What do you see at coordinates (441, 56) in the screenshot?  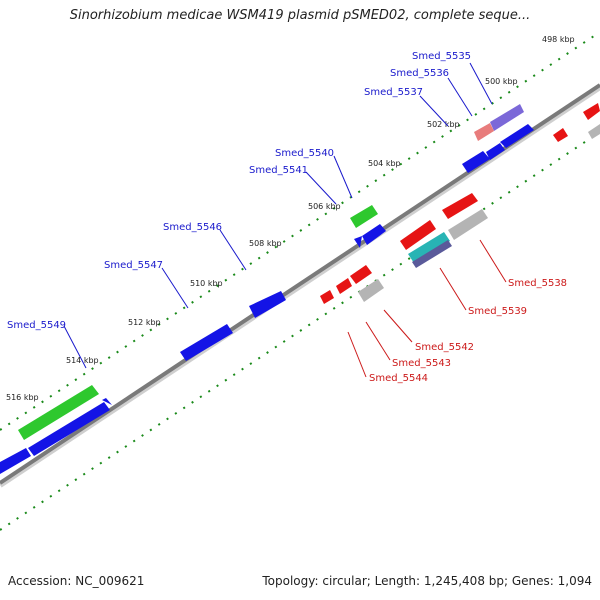 I see `gene-label-smed-5535: Smed_5535` at bounding box center [441, 56].